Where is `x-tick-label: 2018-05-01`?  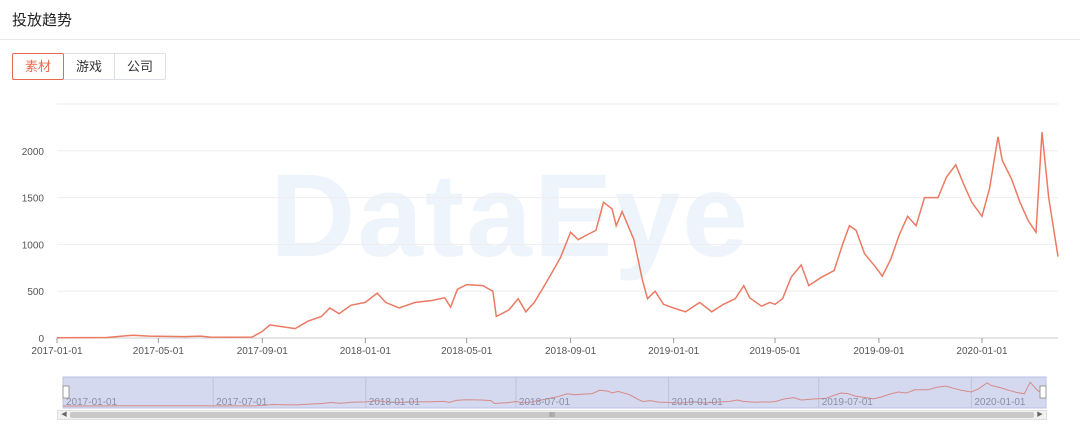 x-tick-label: 2018-05-01 is located at coordinates (467, 351).